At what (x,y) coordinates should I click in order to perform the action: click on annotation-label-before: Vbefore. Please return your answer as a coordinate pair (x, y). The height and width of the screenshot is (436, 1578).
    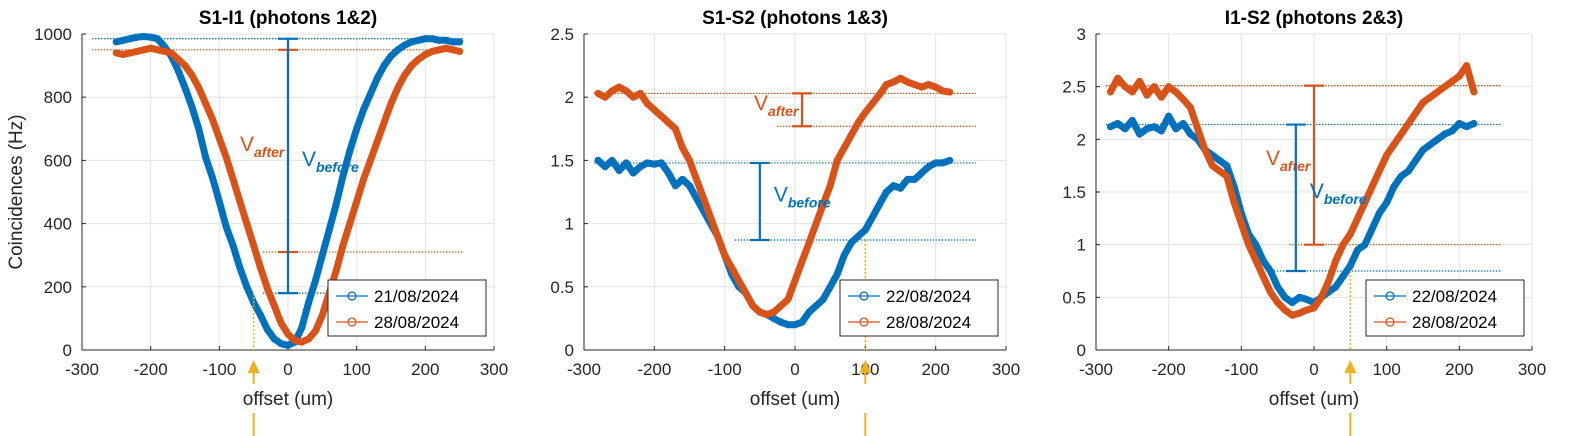
    Looking at the image, I should click on (802, 196).